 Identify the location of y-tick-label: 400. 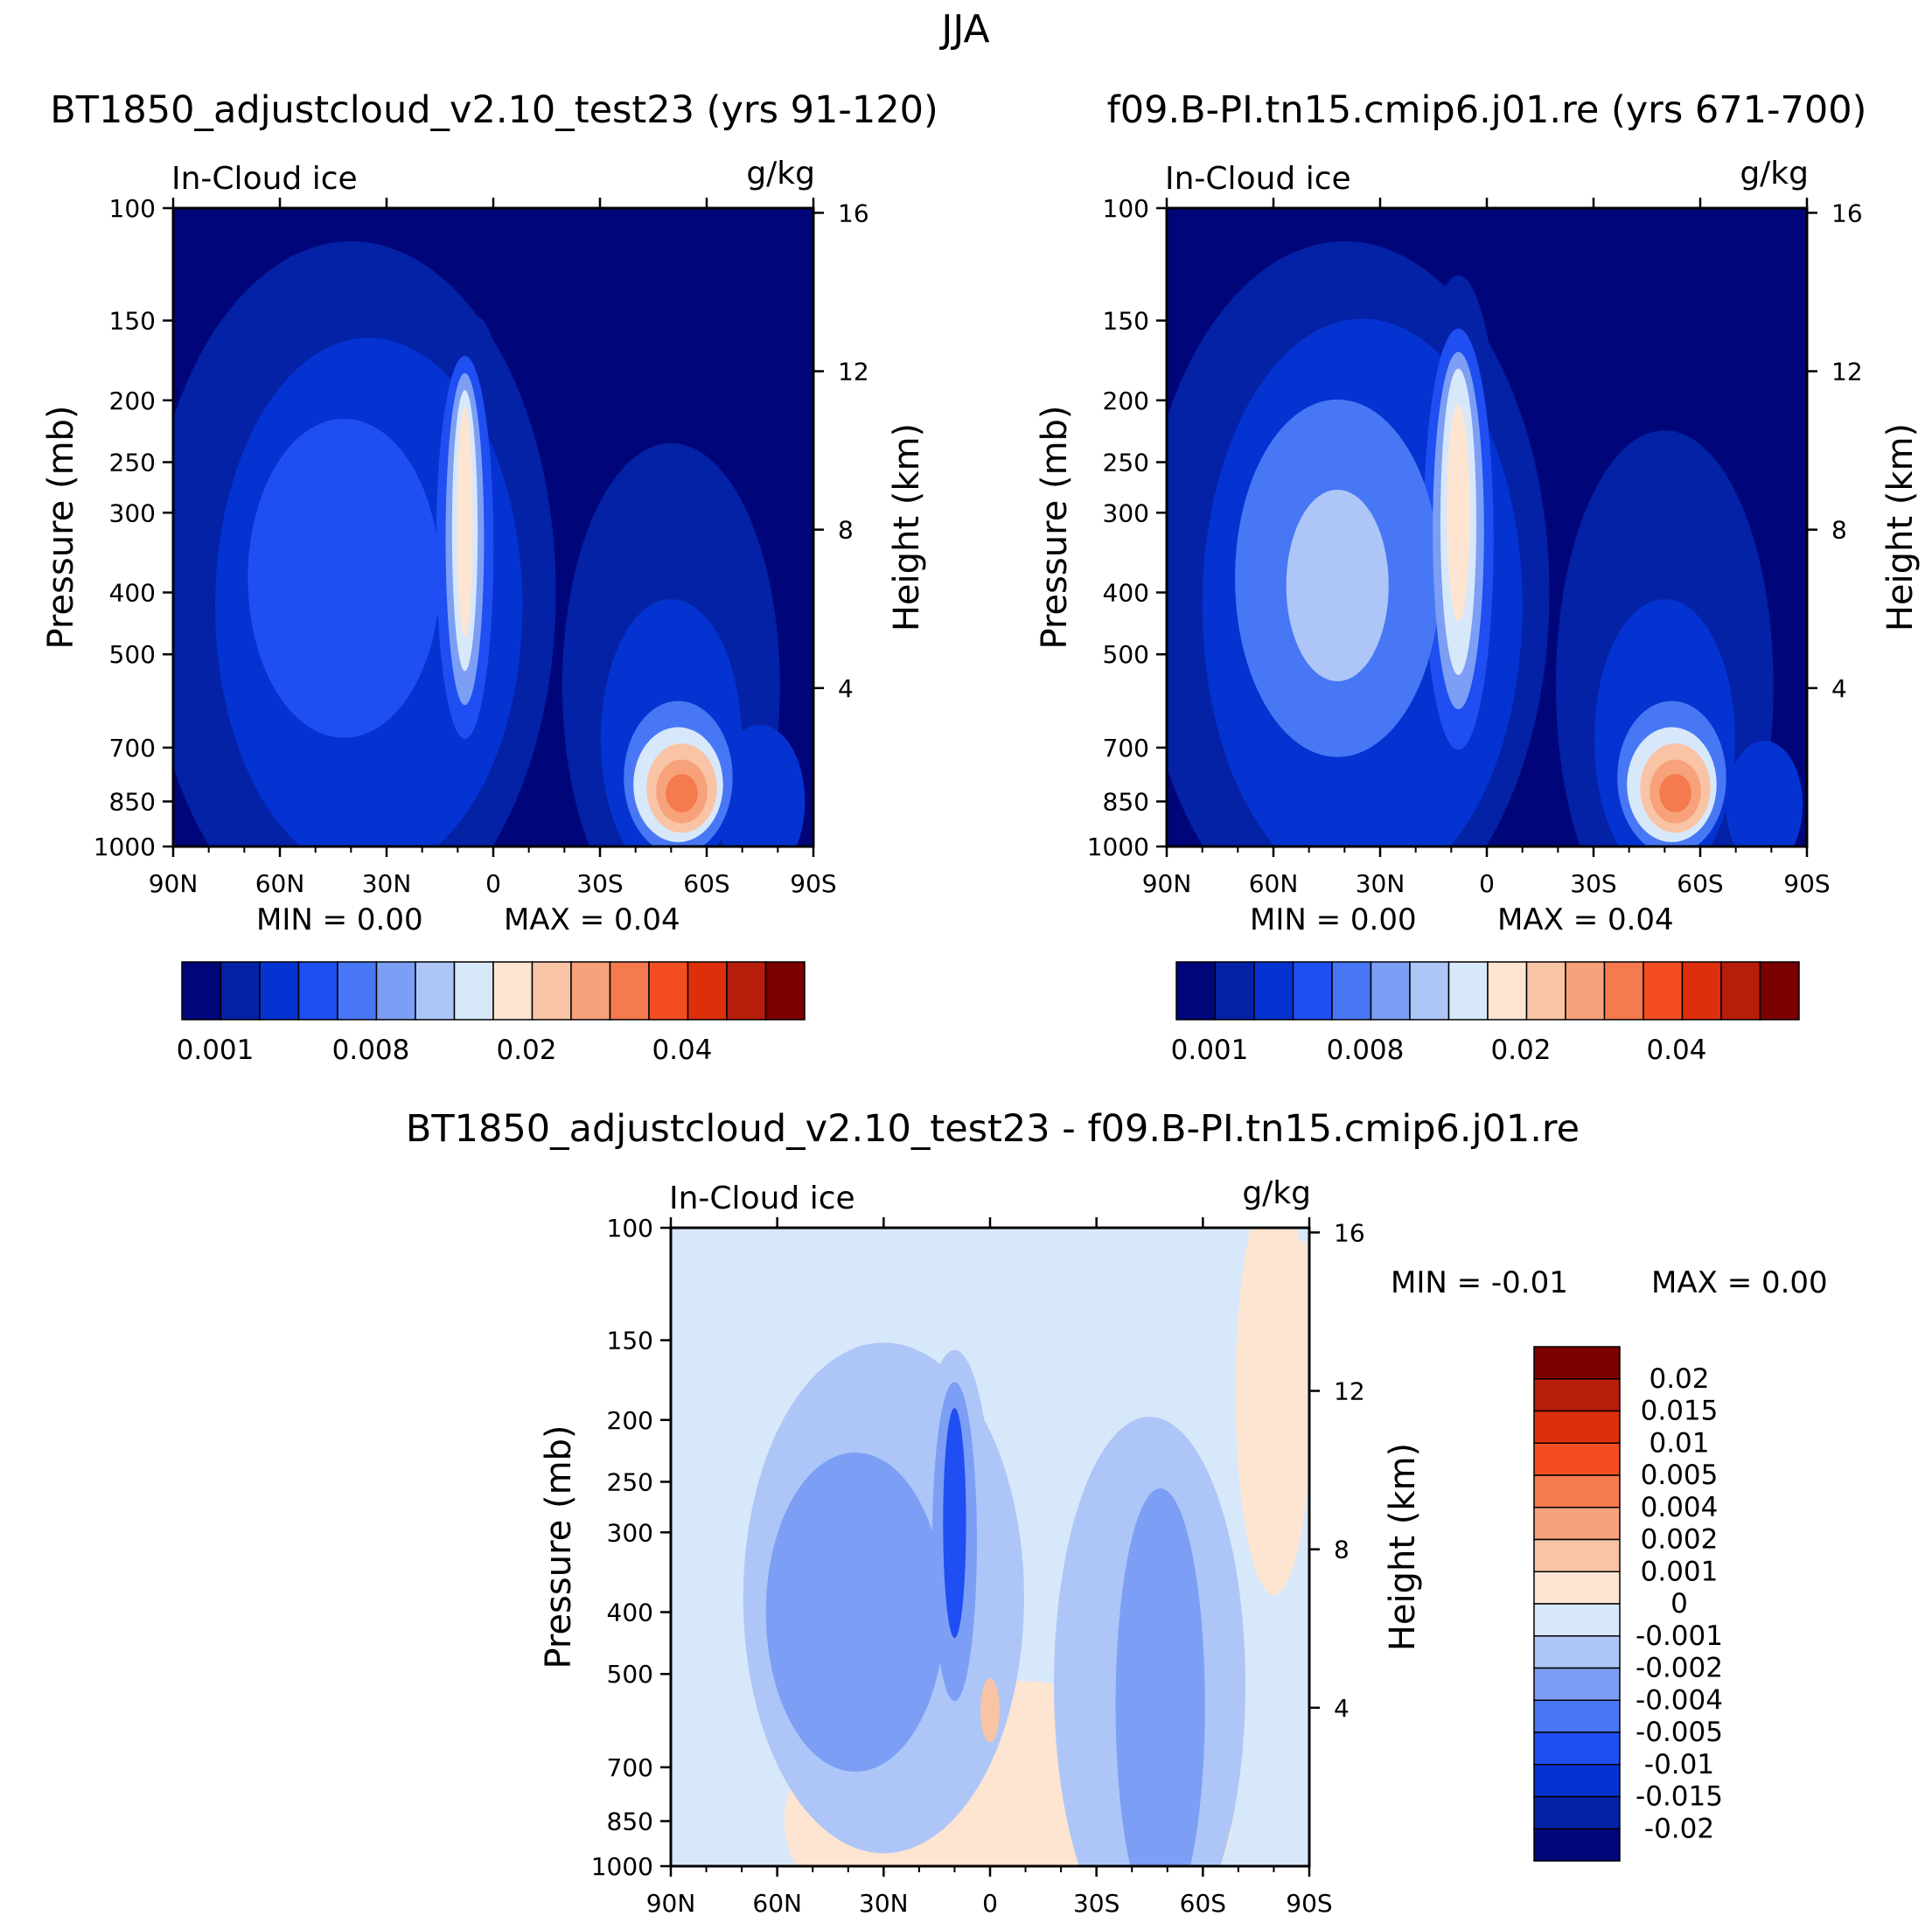
(1126, 593).